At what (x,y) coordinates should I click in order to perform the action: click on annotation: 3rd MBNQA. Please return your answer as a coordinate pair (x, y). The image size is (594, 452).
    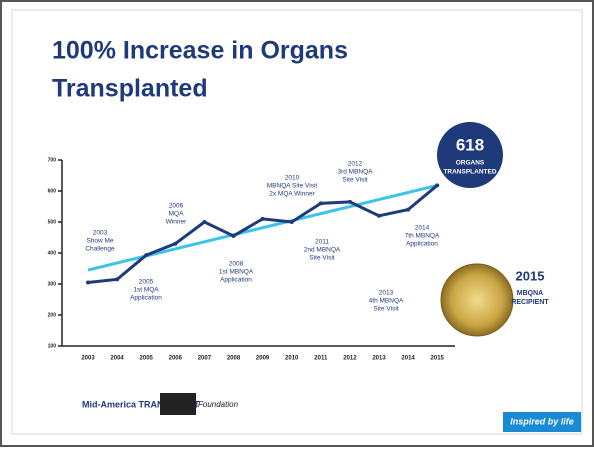
    Looking at the image, I should click on (355, 172).